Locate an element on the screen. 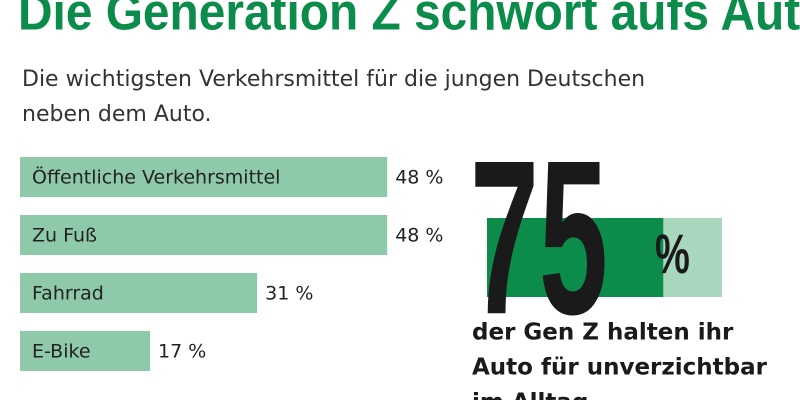 The width and height of the screenshot is (800, 400). category-label: E-Bike is located at coordinates (61, 352).